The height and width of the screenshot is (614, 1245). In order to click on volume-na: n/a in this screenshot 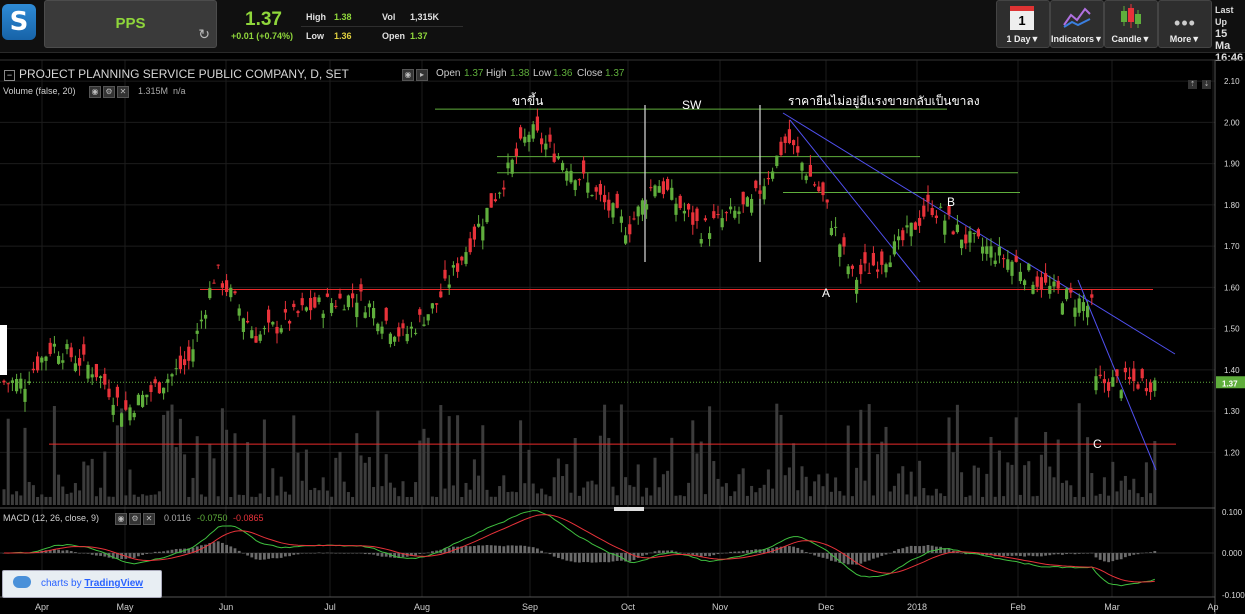, I will do `click(179, 91)`.